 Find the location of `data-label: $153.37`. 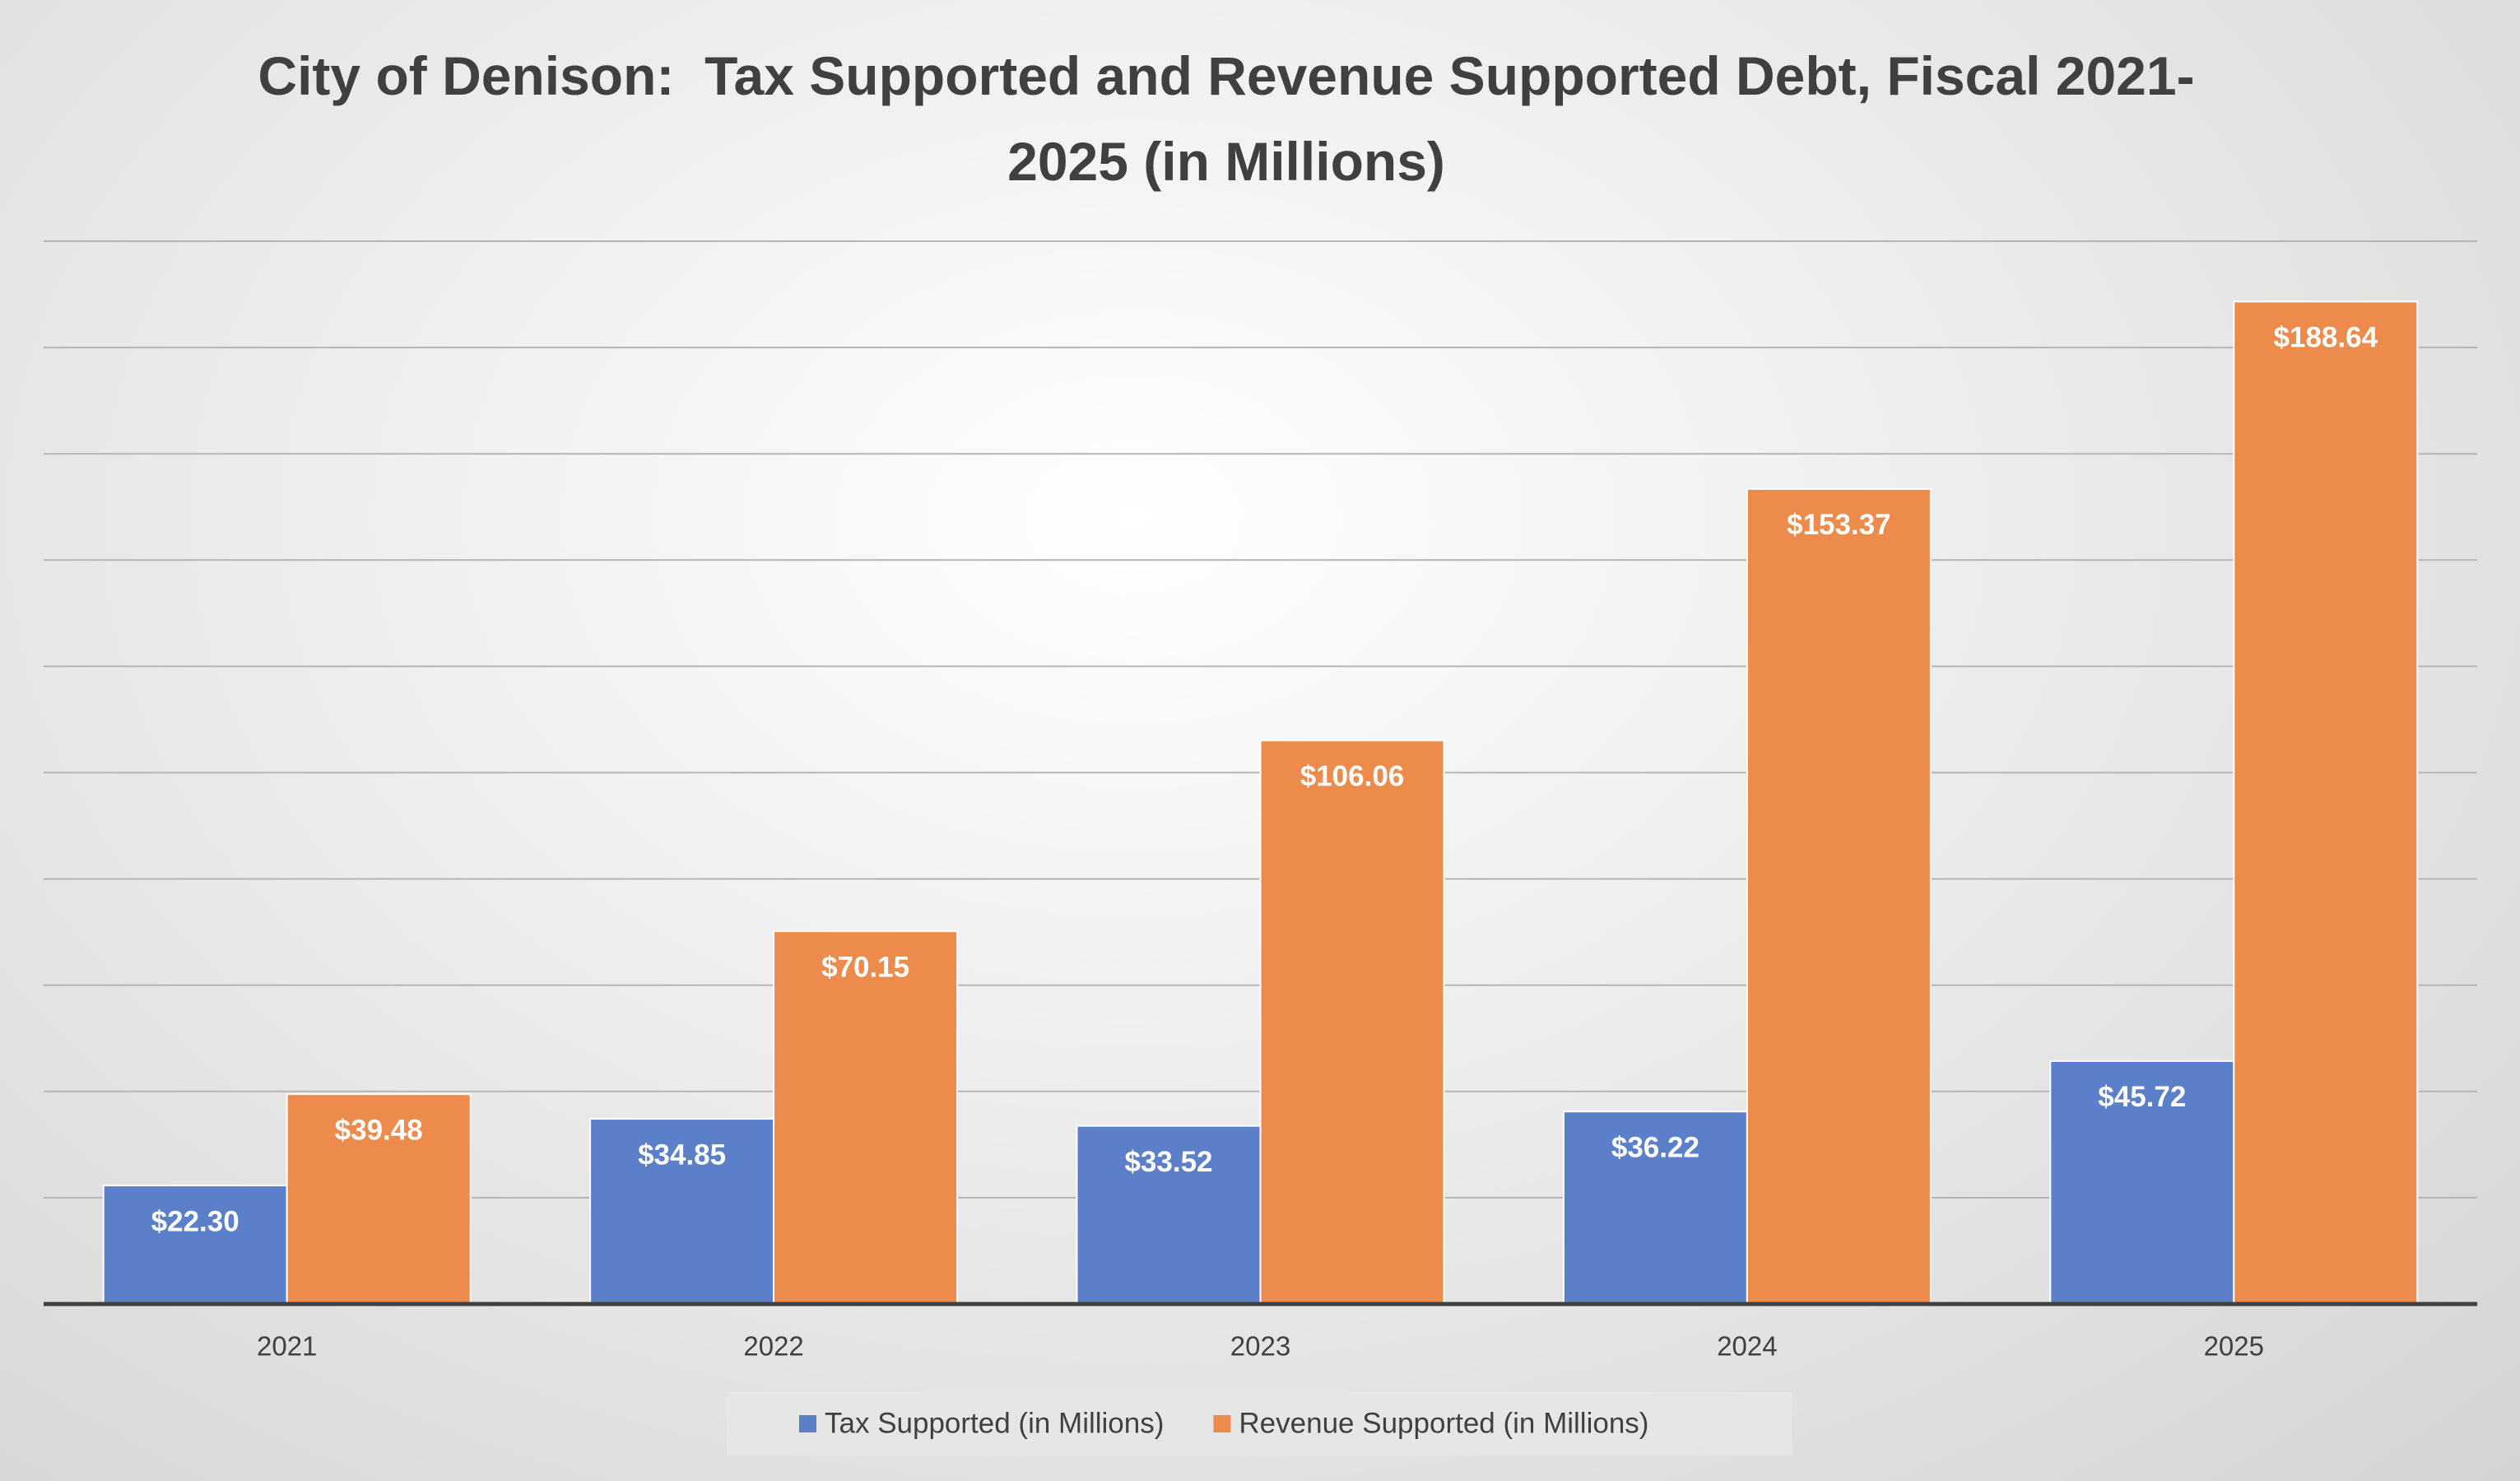

data-label: $153.37 is located at coordinates (1839, 525).